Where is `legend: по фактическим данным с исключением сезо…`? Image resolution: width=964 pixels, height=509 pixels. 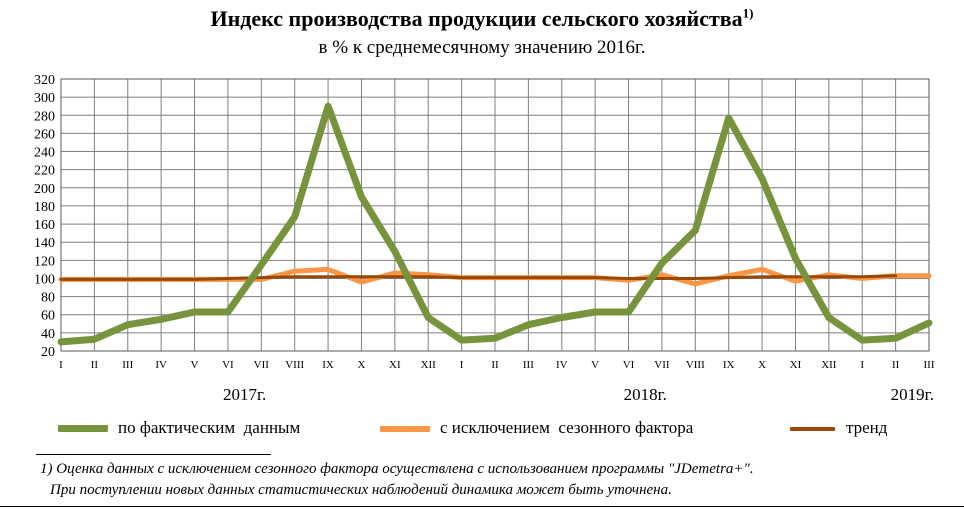
legend: по фактическим данным с исключением сезо… is located at coordinates (482, 429).